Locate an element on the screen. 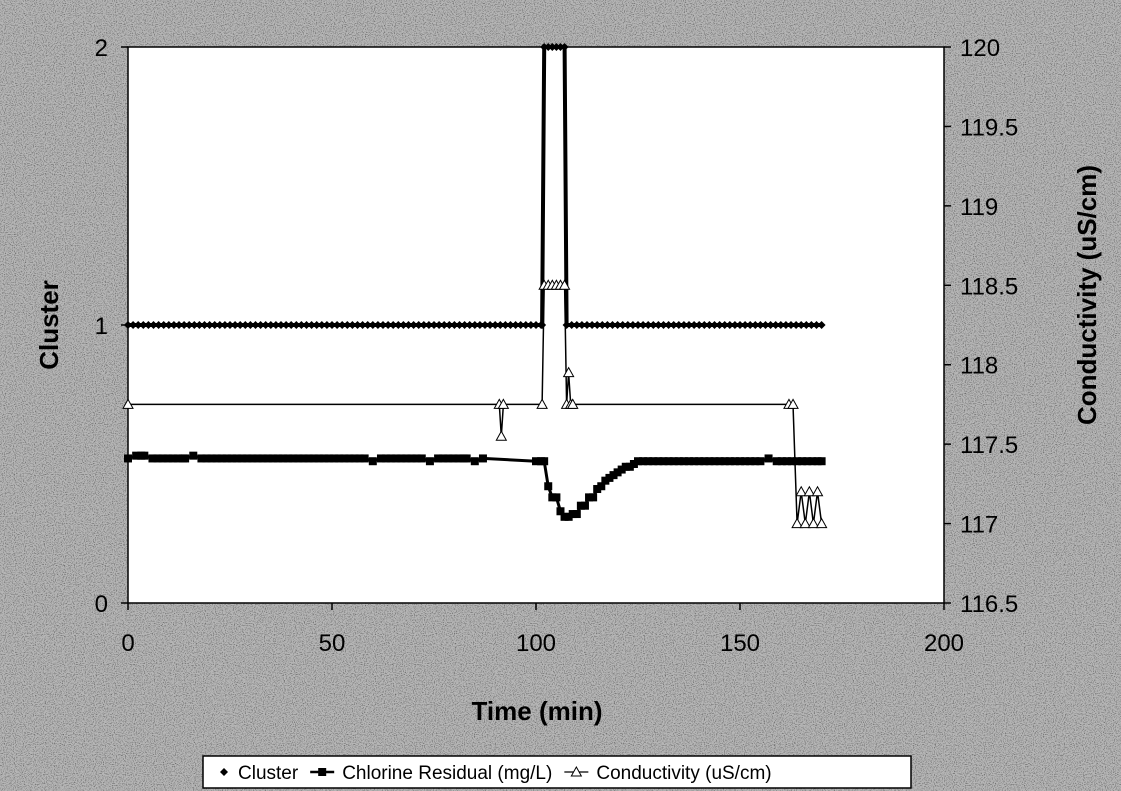 This screenshot has width=1121, height=791. legend-label: Conductivity (uS/cm) is located at coordinates (683, 773).